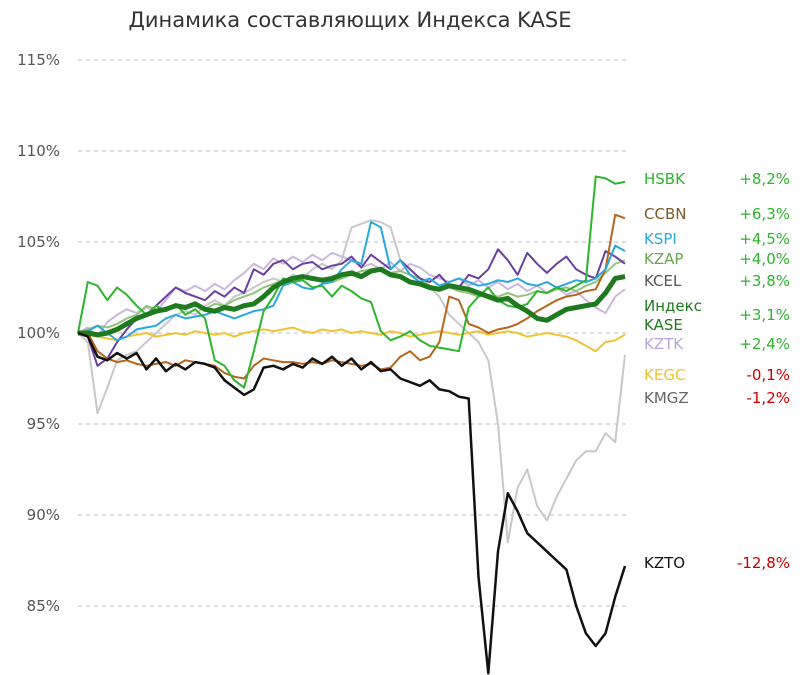  Describe the element at coordinates (764, 344) in the screenshot. I see `legend-change: +2,4%` at that location.